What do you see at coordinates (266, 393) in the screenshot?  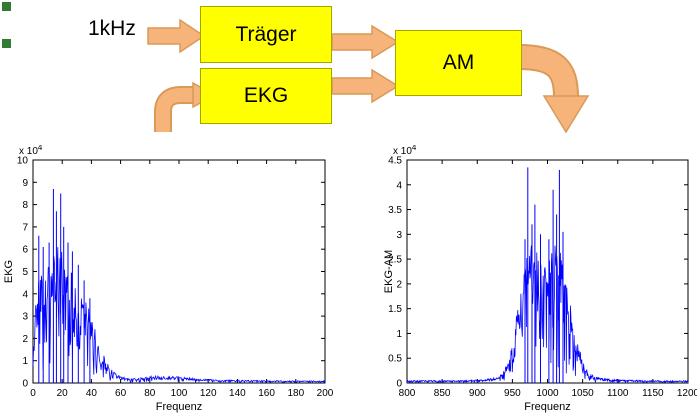 I see `x-tick-label: 160` at bounding box center [266, 393].